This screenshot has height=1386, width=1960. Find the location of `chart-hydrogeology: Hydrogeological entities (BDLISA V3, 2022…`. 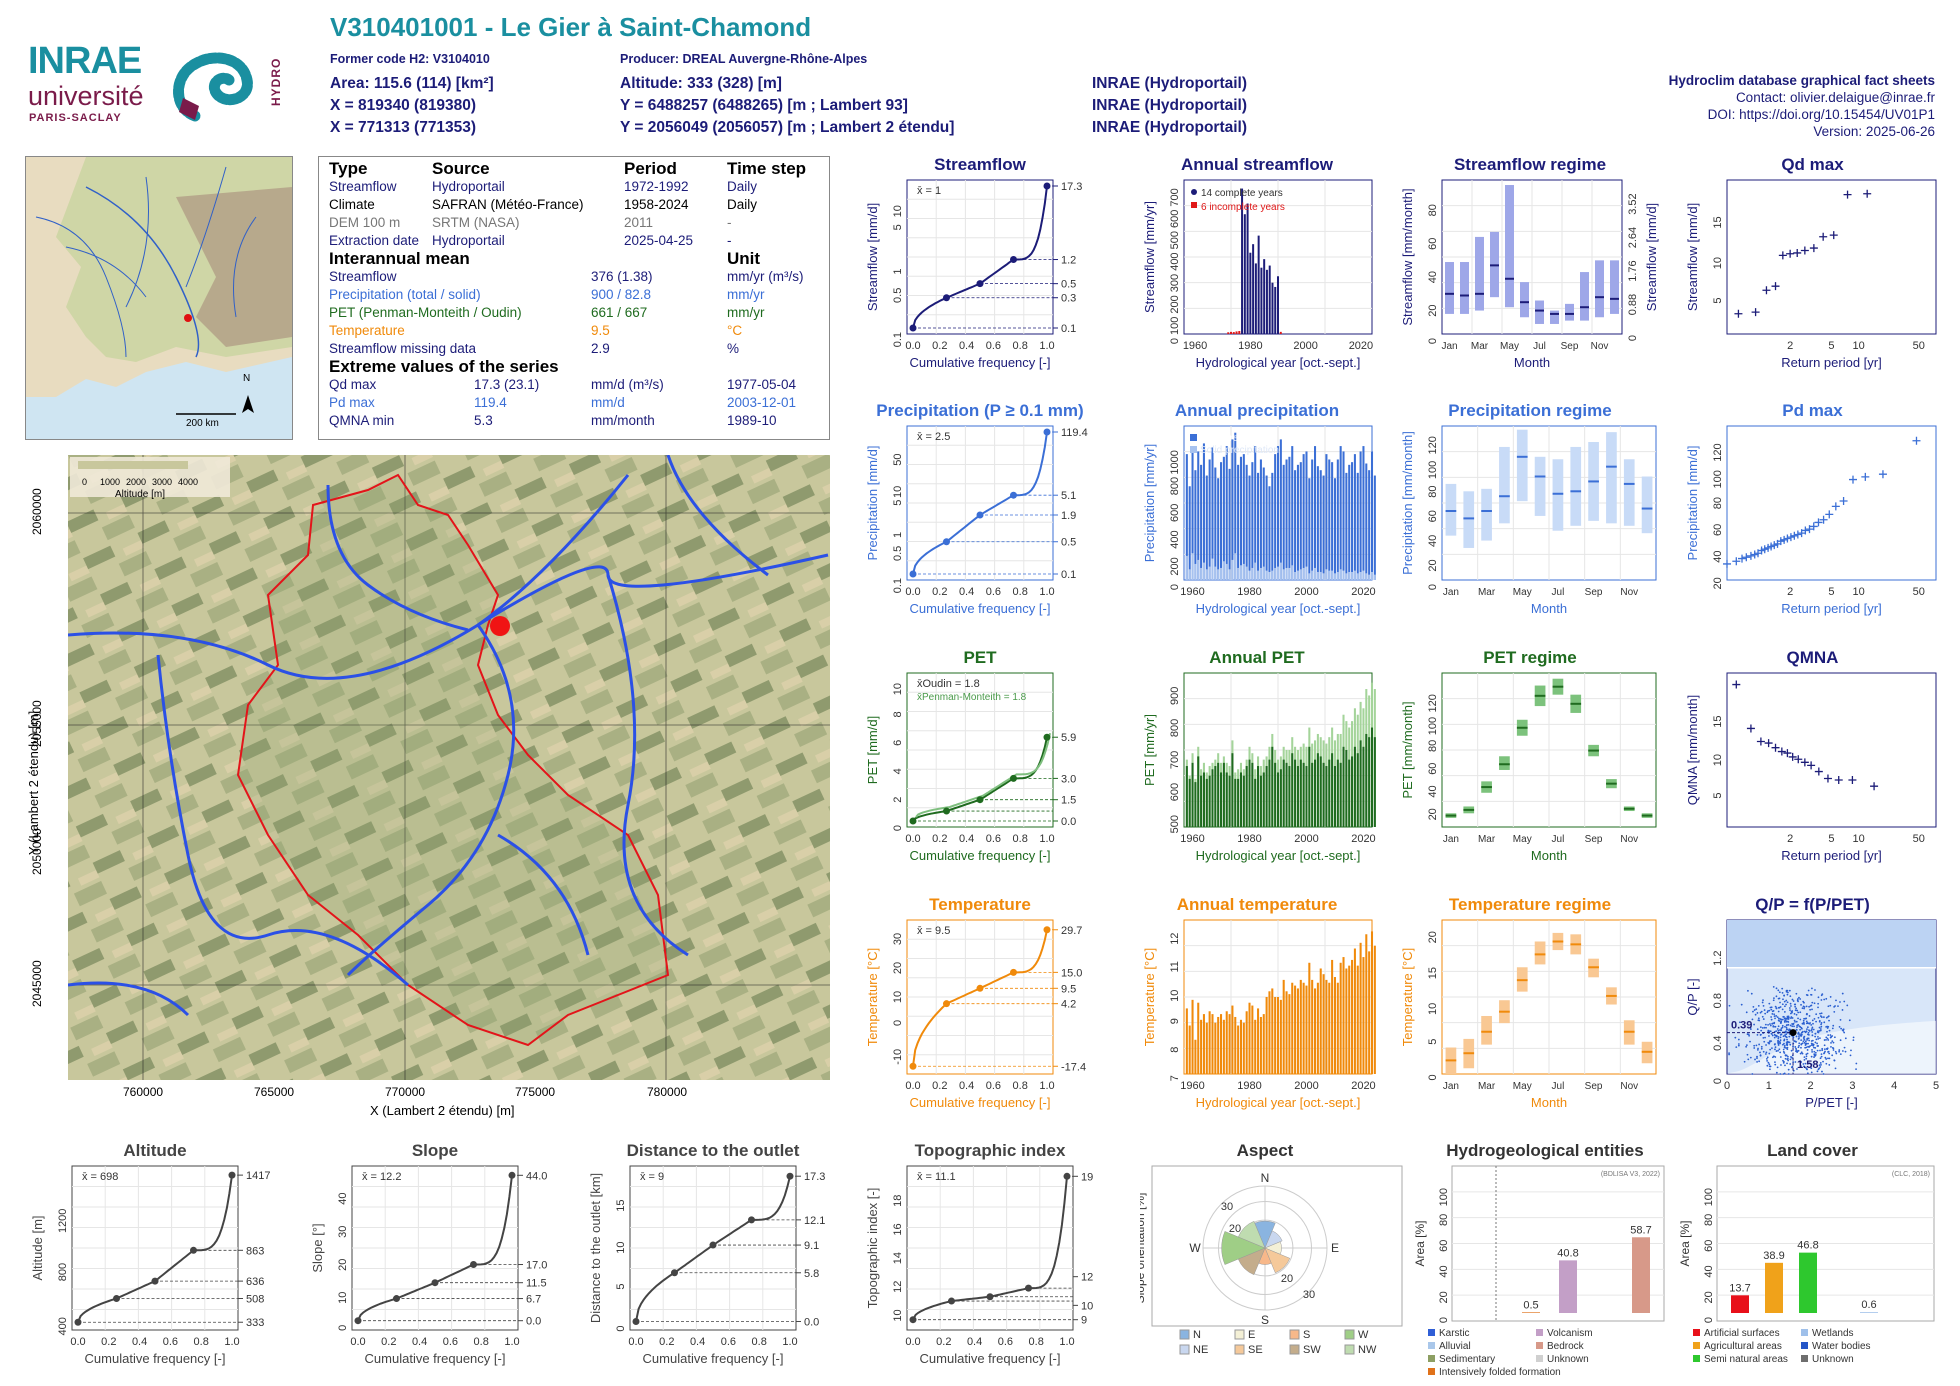

chart-hydrogeology: Hydrogeological entities (BDLISA V3, 2022… is located at coordinates (1545, 1258).